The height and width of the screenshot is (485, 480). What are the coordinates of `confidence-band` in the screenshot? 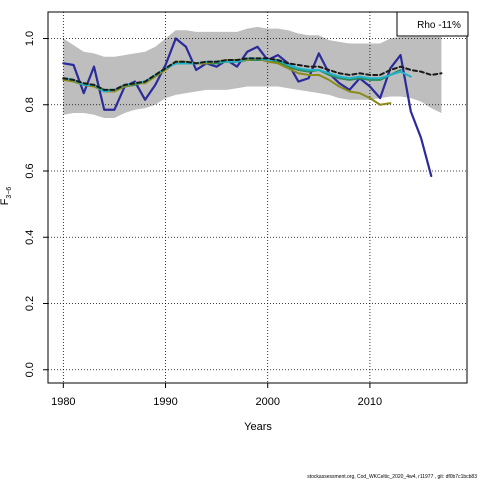 It's located at (252, 72).